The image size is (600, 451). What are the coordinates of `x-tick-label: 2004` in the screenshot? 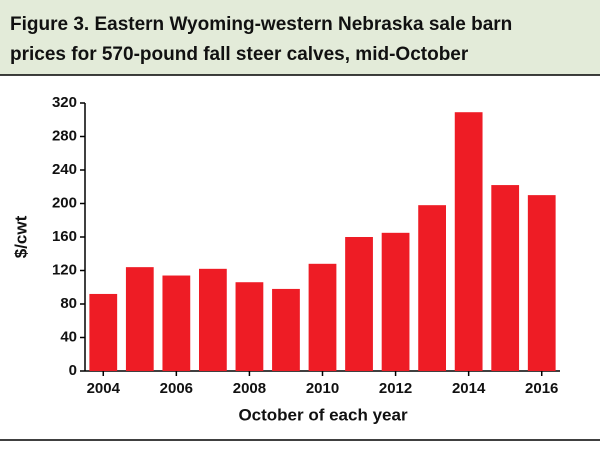 It's located at (104, 388).